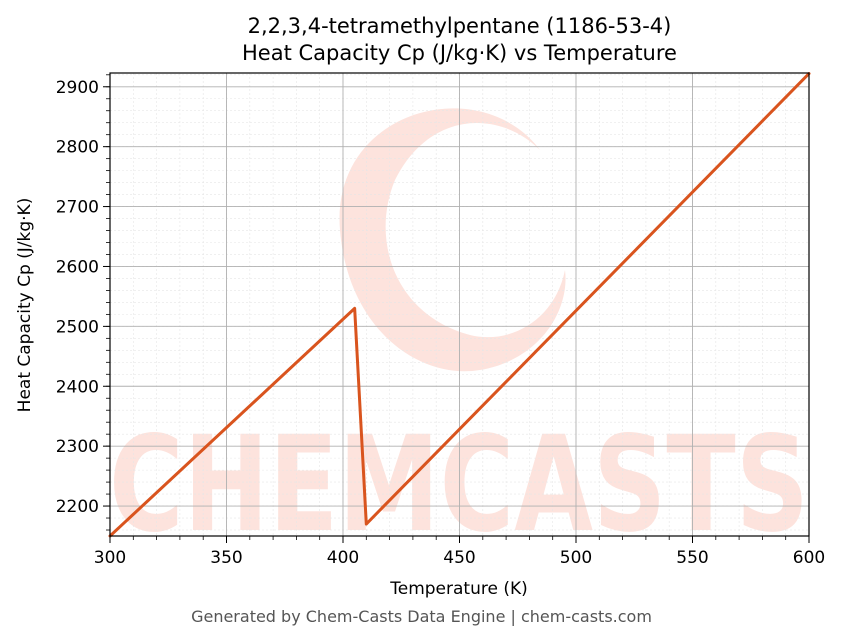  Describe the element at coordinates (77, 297) in the screenshot. I see `y-tick-labels: 2200 2300 2400 2500 2600 2700 2800 2900` at that location.